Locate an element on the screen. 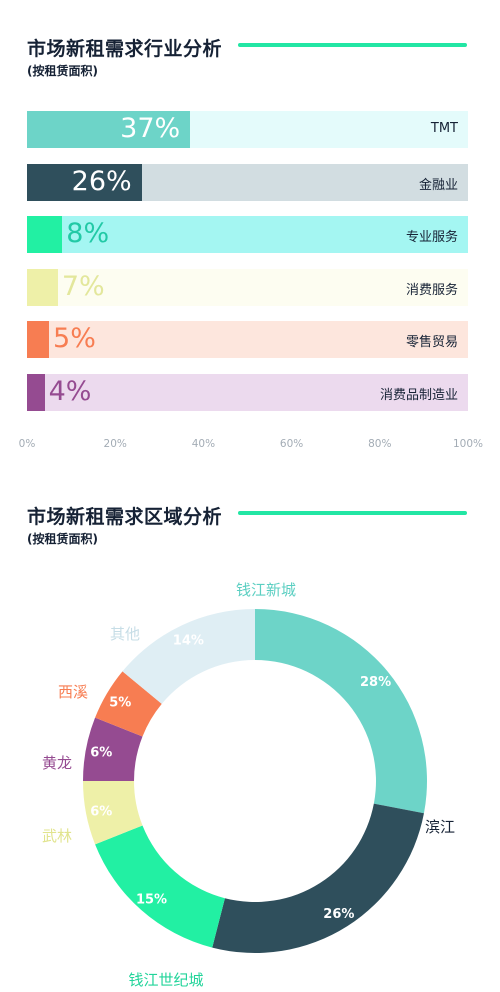 This screenshot has width=500, height=992. region-chart-title: 市场新租需求区域分析 is located at coordinates (125, 517).